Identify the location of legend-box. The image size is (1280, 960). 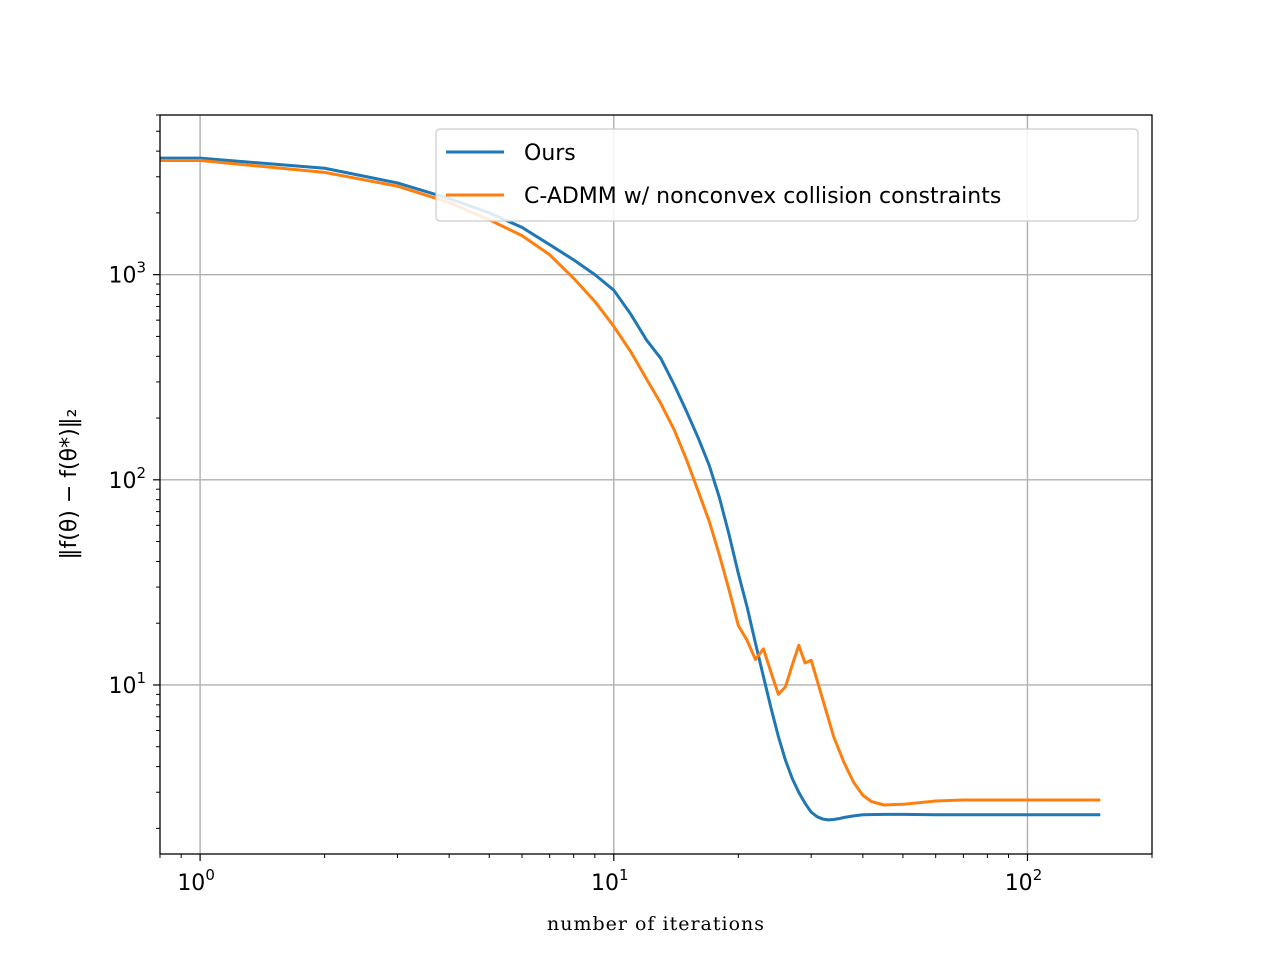
(787, 175).